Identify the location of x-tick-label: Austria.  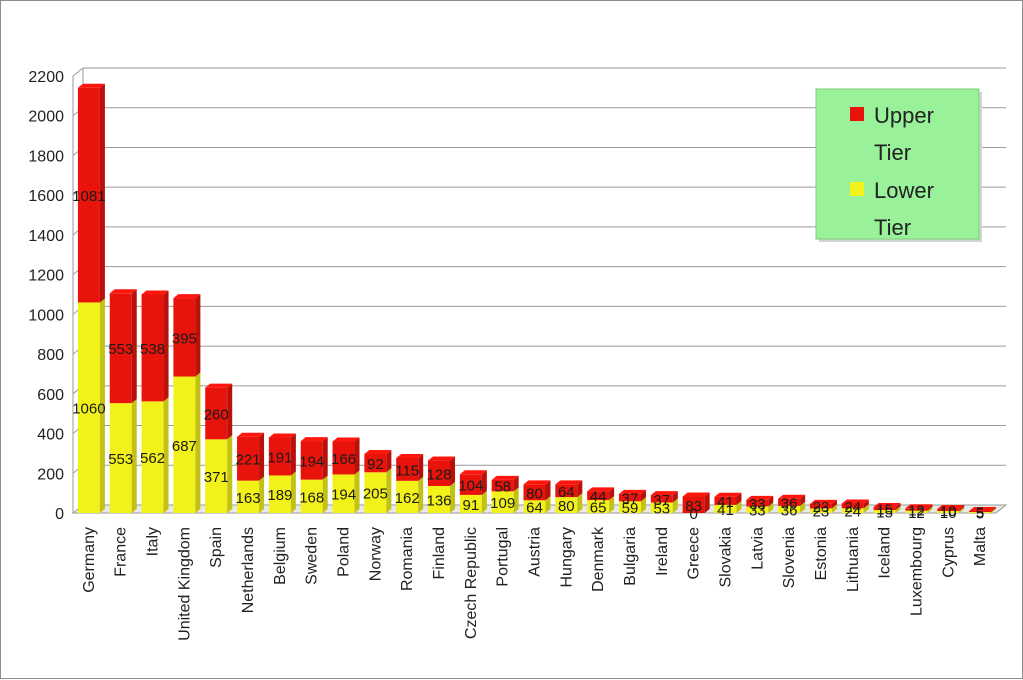
(535, 552).